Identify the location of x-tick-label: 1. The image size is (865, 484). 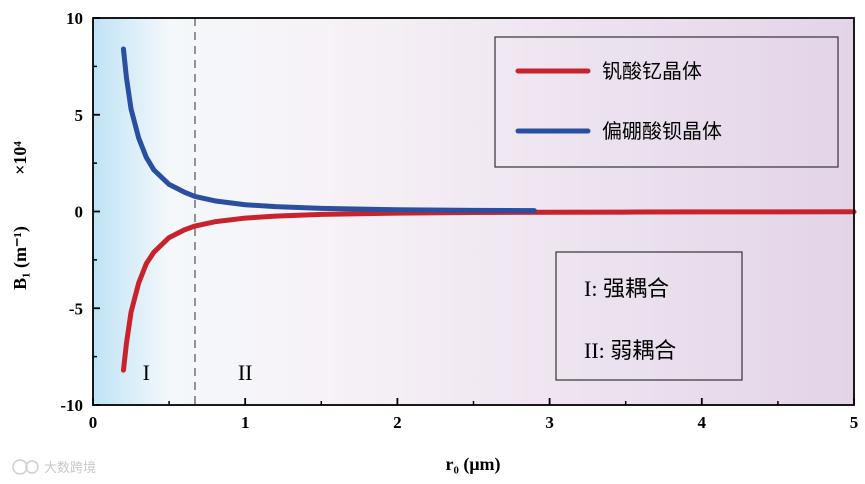
(245, 422).